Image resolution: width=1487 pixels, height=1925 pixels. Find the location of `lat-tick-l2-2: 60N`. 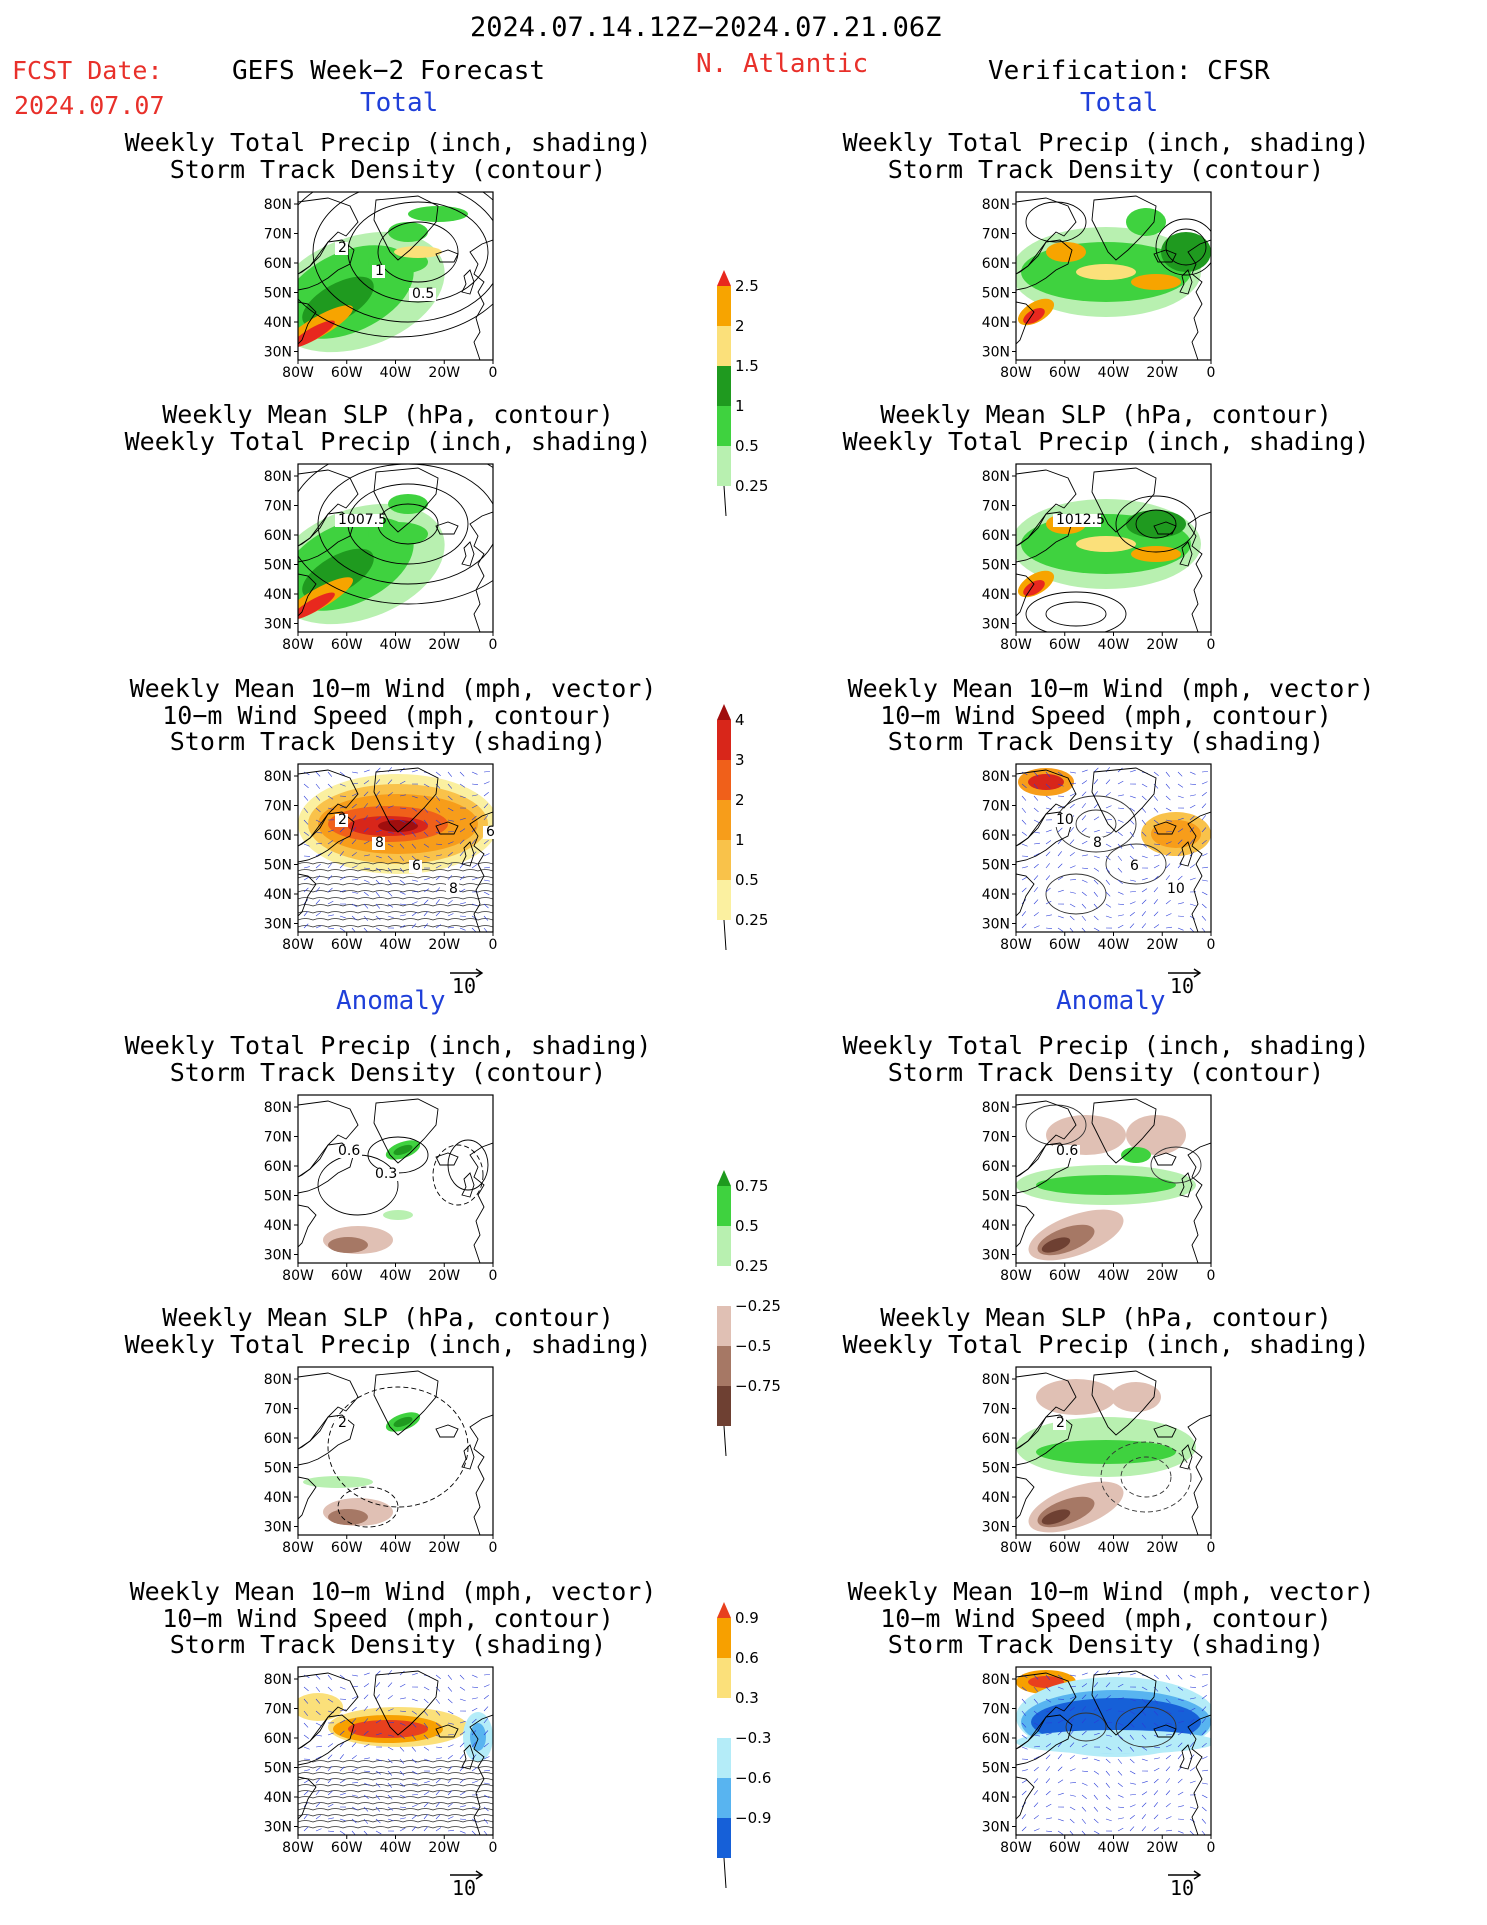

lat-tick-l2-2: 60N is located at coordinates (278, 536).